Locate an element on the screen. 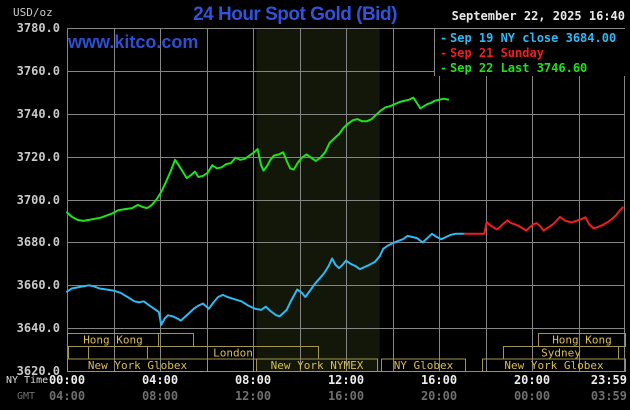  x-tick-gmt-12:00: 12:00 is located at coordinates (253, 396).